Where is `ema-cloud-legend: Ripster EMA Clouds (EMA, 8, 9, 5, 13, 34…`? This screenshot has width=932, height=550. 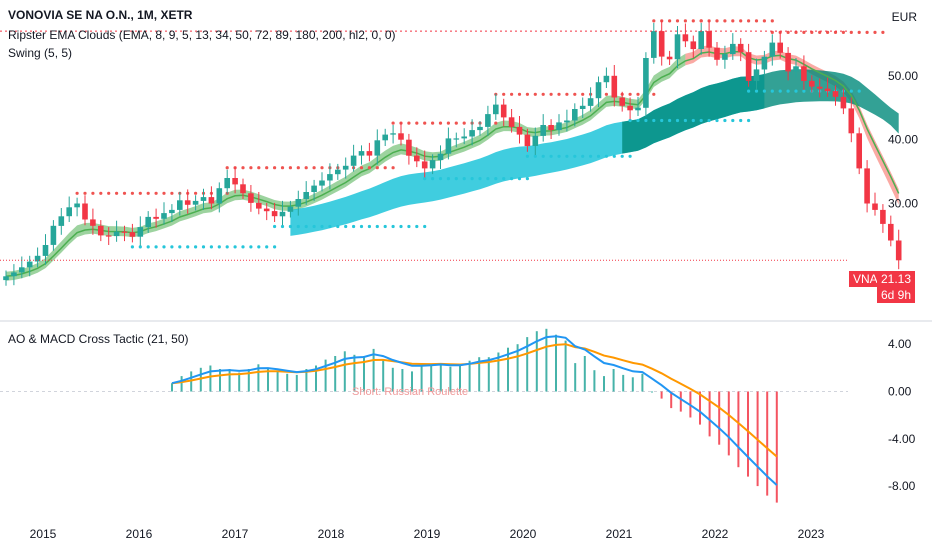 ema-cloud-legend: Ripster EMA Clouds (EMA, 8, 9, 5, 13, 34… is located at coordinates (202, 35).